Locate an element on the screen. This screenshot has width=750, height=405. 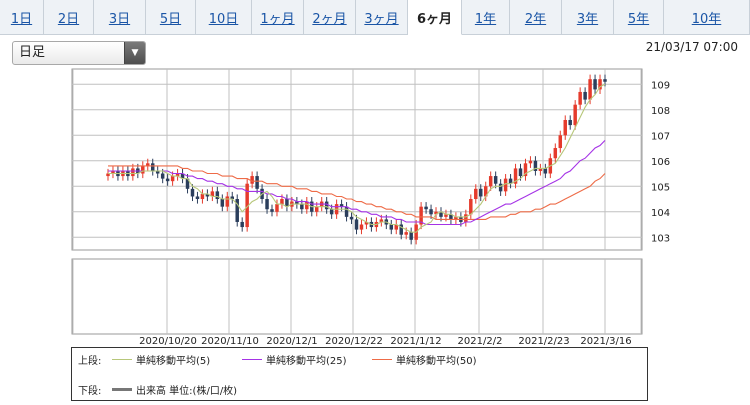
tab-8: 3ヶ月 is located at coordinates (382, 17).